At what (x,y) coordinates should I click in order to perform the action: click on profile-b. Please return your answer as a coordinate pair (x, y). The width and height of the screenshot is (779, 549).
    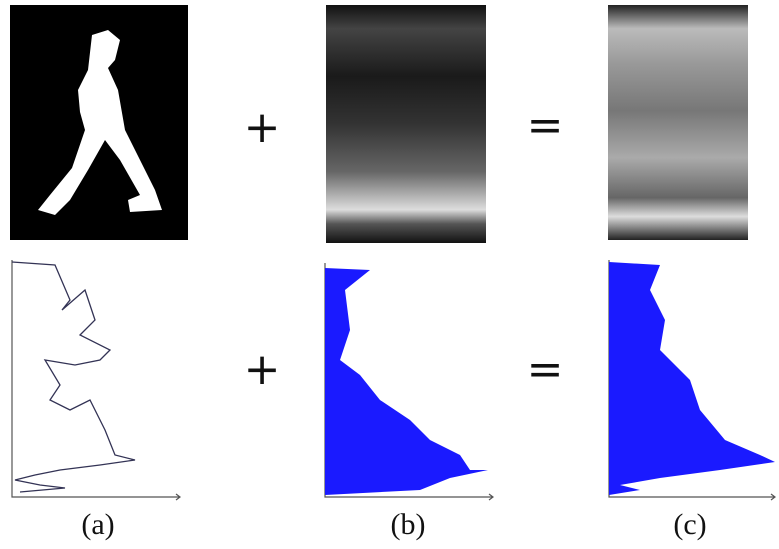
    Looking at the image, I should click on (406, 381).